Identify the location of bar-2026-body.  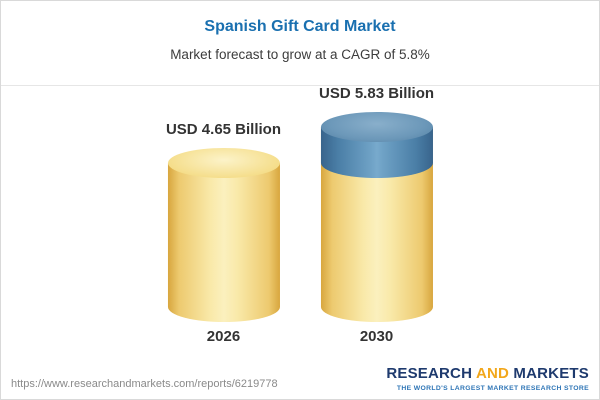
(223, 235).